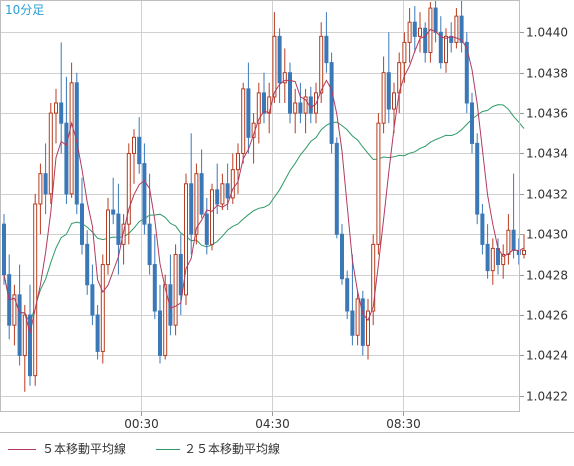 The image size is (574, 466). What do you see at coordinates (547, 74) in the screenshot?
I see `y-tick-label: 1.0438` at bounding box center [547, 74].